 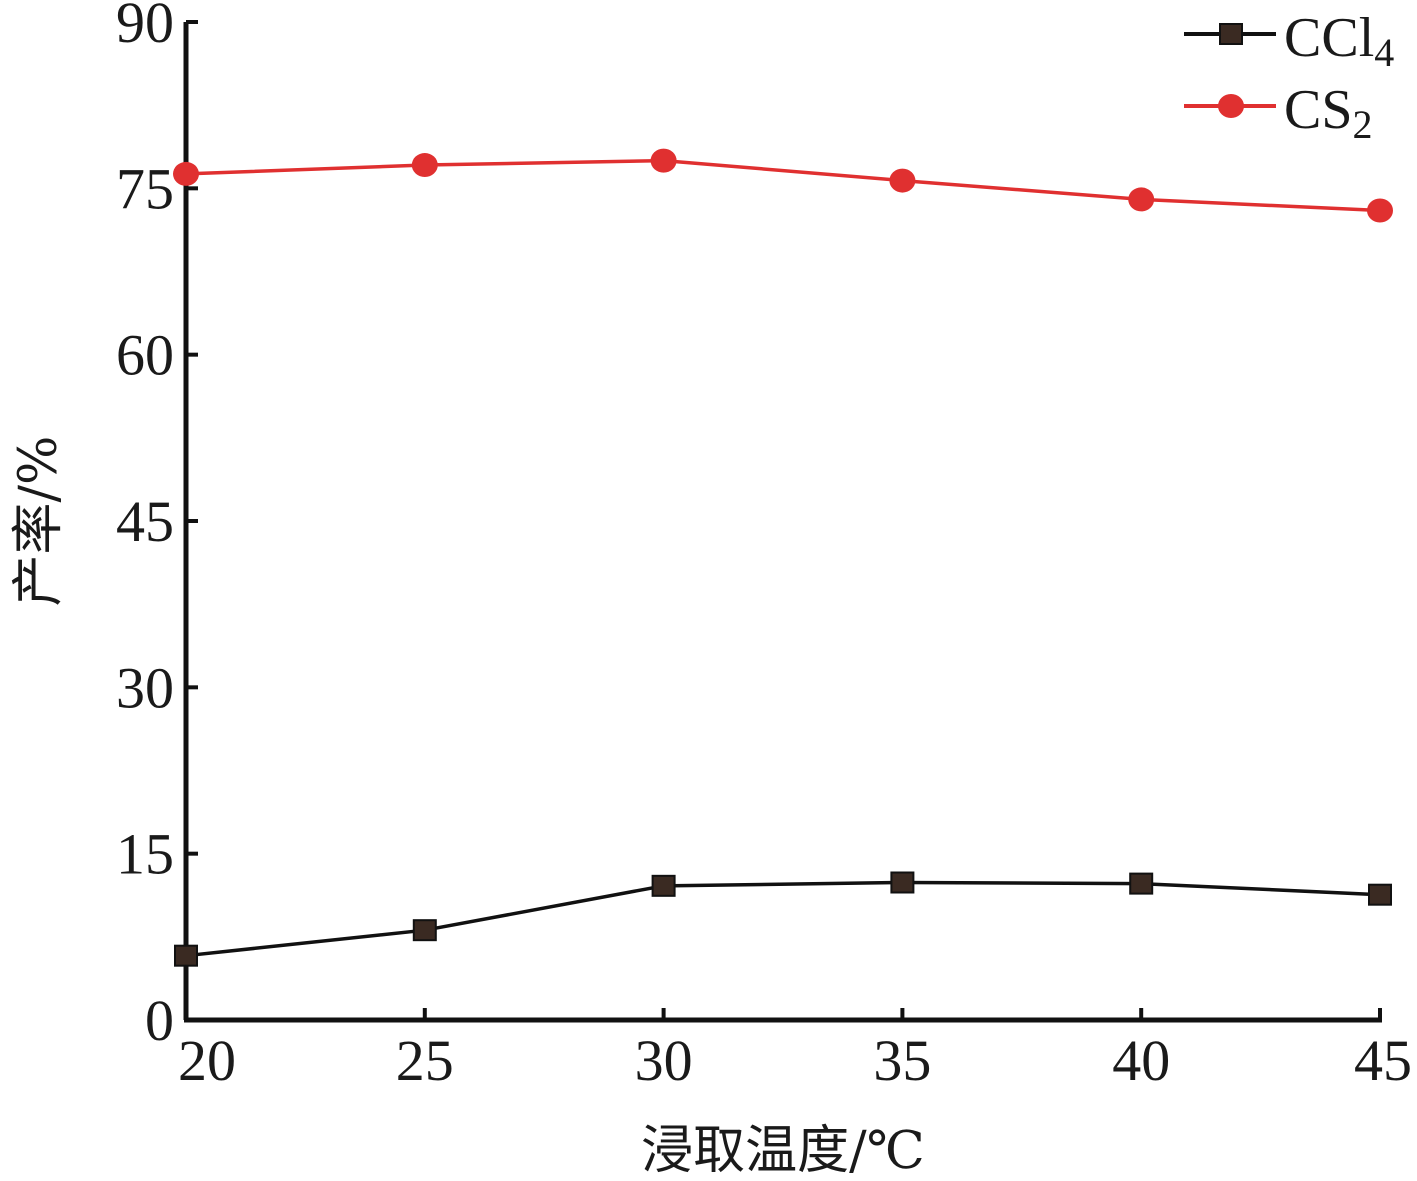 I want to click on x-tick-label: 40, so click(x=1141, y=1060).